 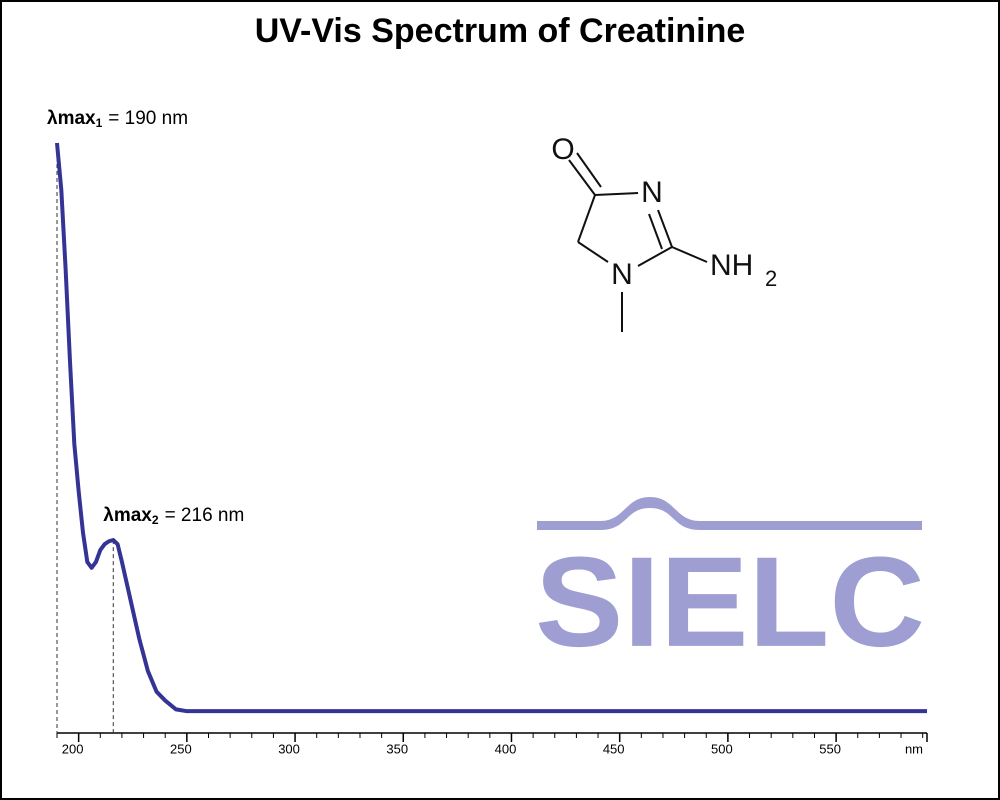 What do you see at coordinates (506, 748) in the screenshot?
I see `x-tick-label: 400` at bounding box center [506, 748].